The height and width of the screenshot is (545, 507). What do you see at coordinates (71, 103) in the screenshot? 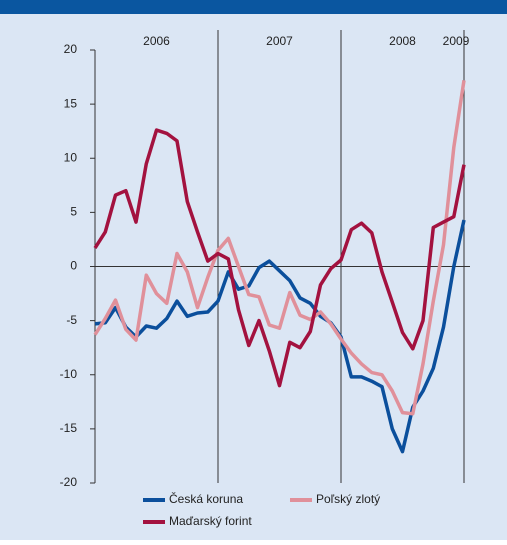
I see `y-tick-label: 15` at bounding box center [71, 103].